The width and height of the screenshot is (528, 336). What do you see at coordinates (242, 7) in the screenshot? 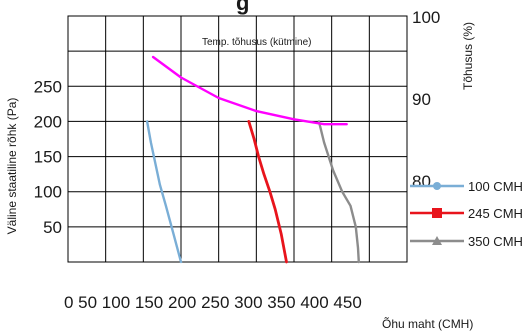
I see `chart-title-fragment: g` at bounding box center [242, 7].